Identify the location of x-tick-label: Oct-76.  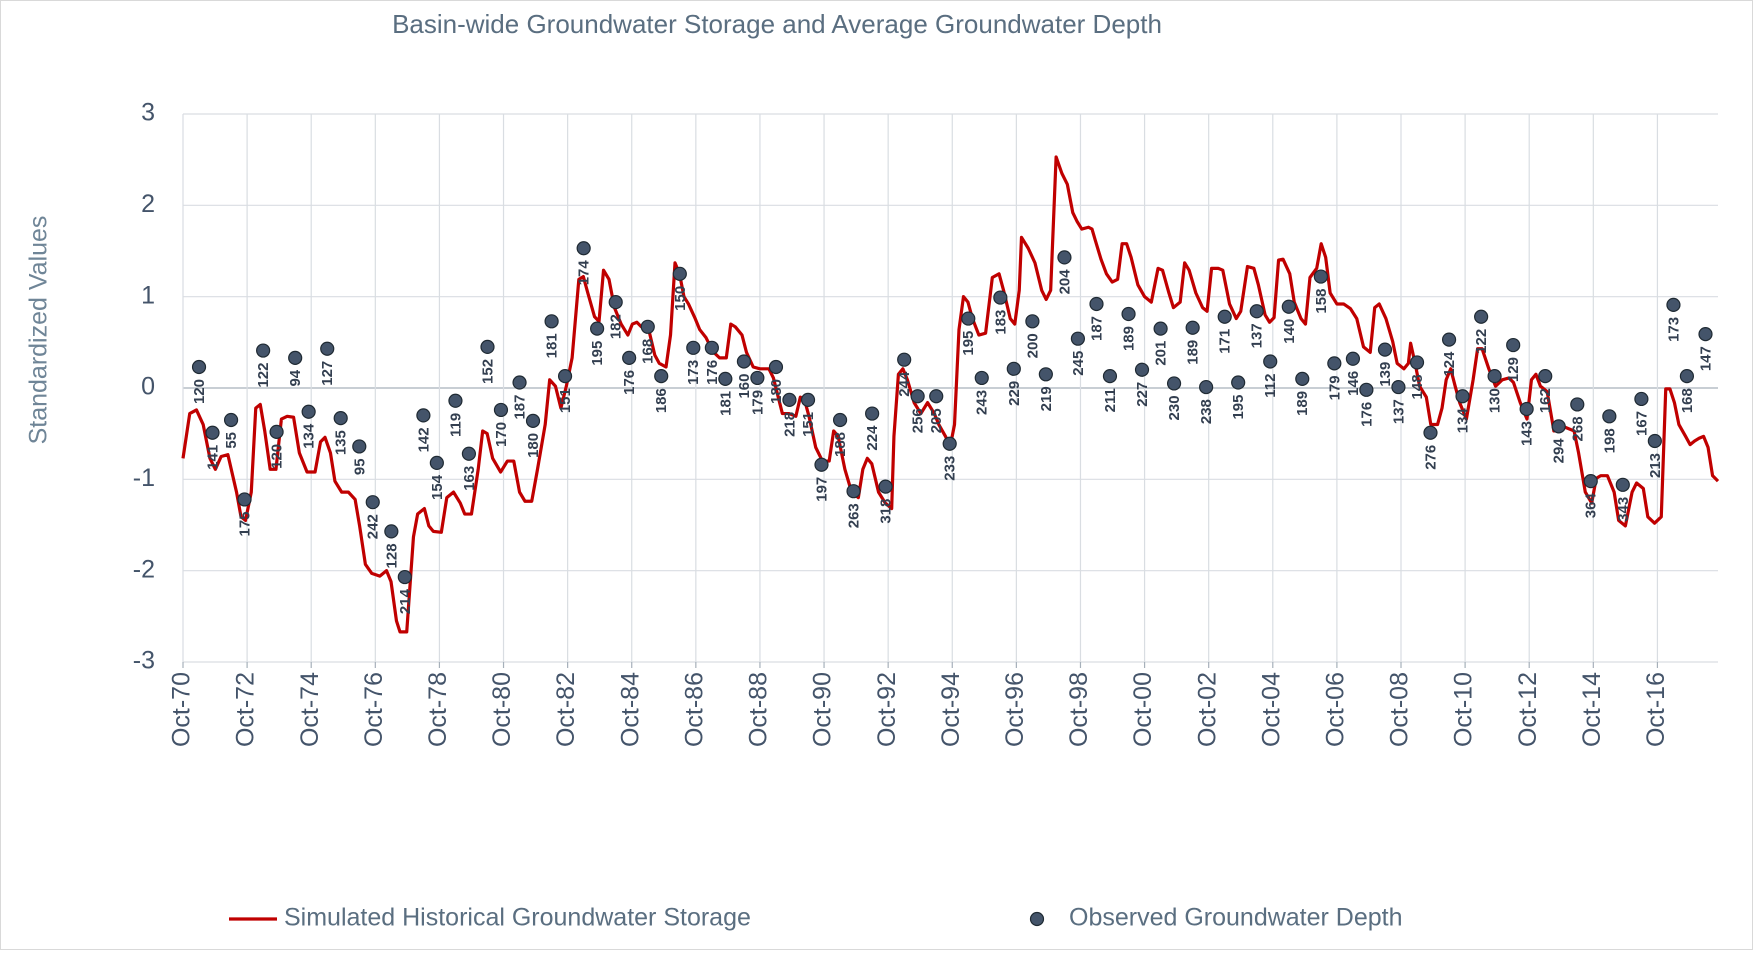
(374, 709).